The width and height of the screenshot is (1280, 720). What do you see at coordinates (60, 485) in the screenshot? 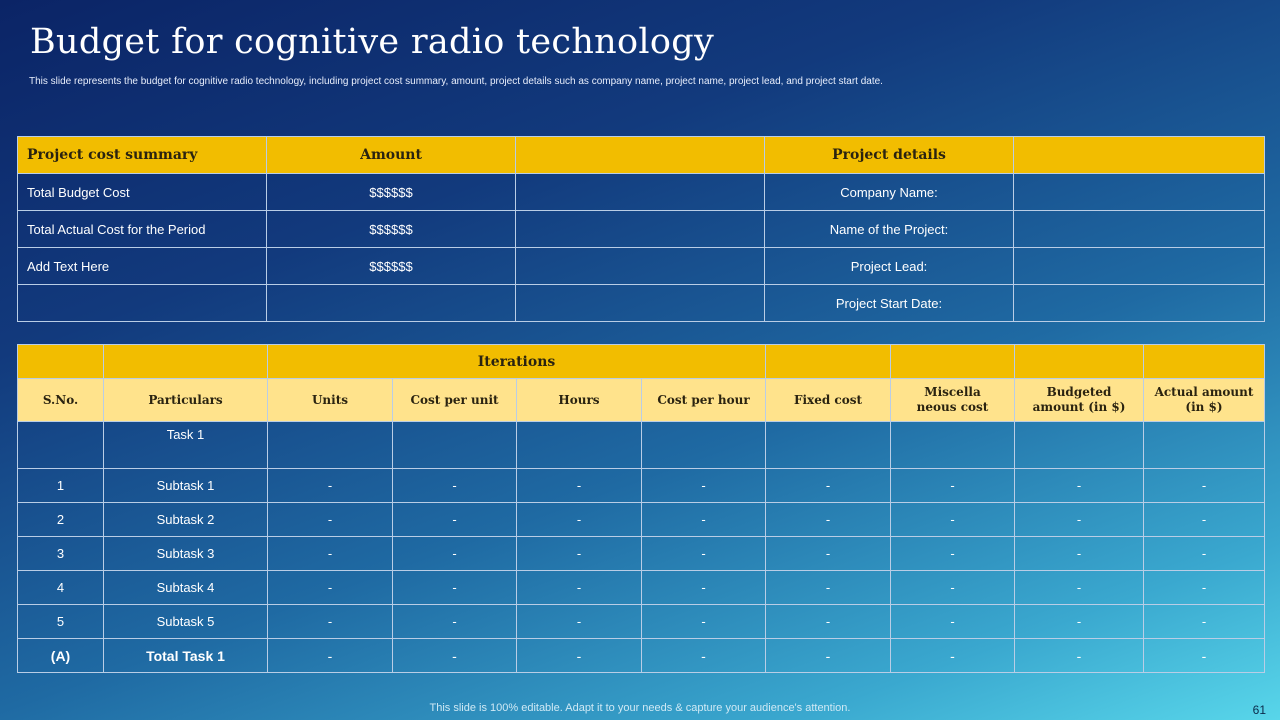
I see `table-cell: 1` at bounding box center [60, 485].